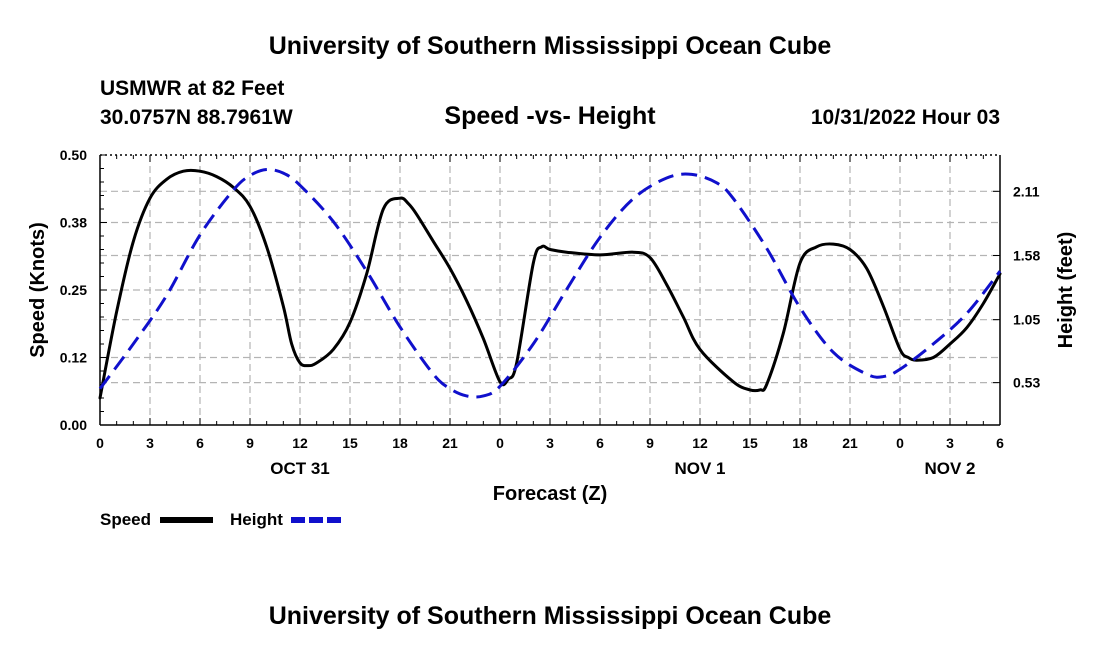 The image size is (1100, 650). I want to click on station-coordinates: 30.0757N 88.7961W, so click(196, 117).